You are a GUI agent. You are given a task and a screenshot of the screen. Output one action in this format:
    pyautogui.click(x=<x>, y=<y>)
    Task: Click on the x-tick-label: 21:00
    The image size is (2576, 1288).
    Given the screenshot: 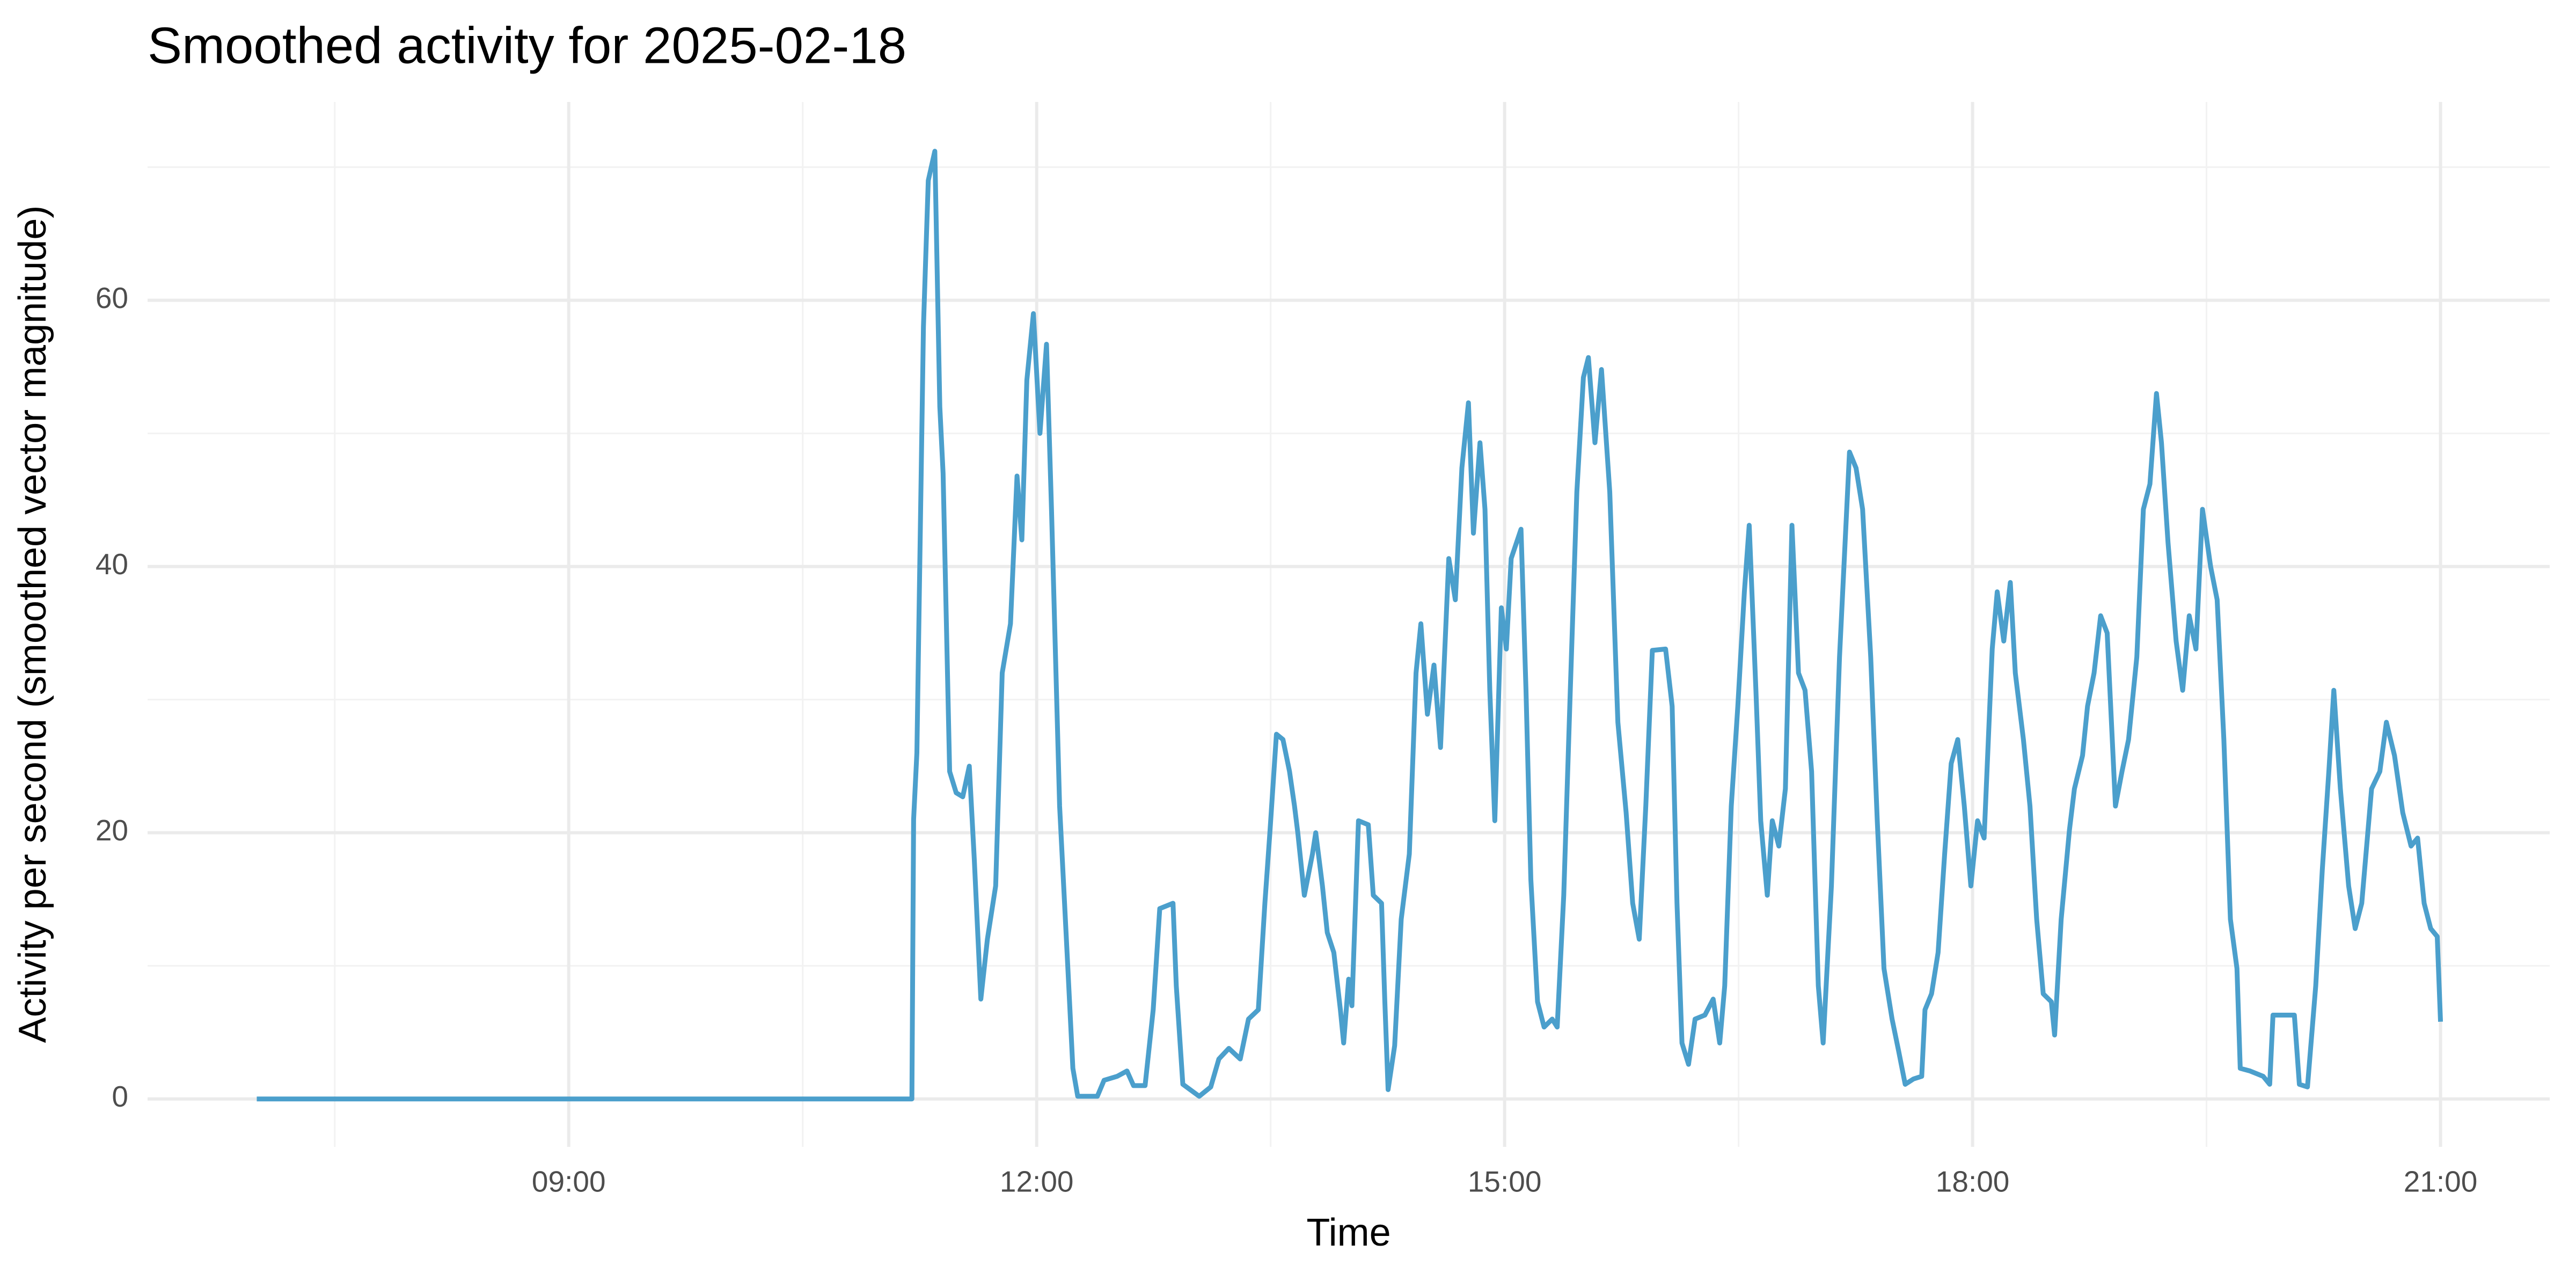 What is the action you would take?
    pyautogui.click(x=2441, y=1181)
    